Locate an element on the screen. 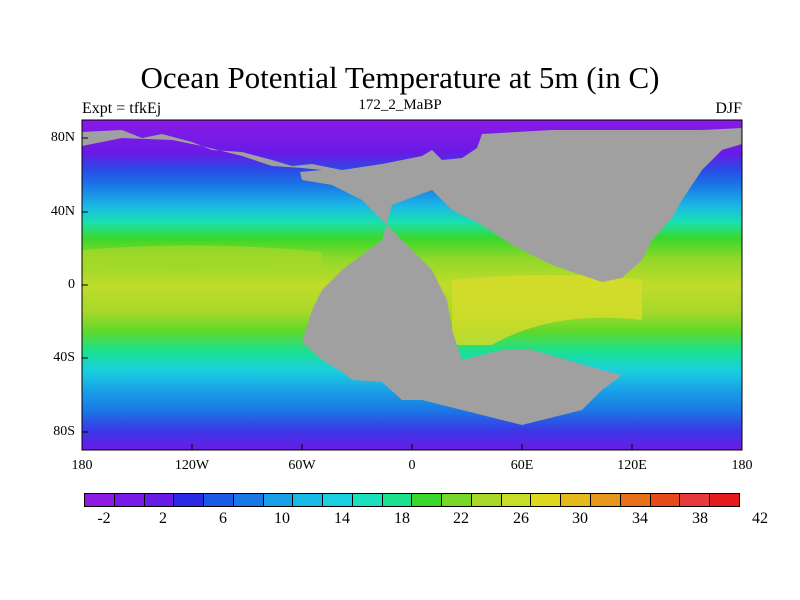 This screenshot has height=600, width=800. colorbar-label: 22 is located at coordinates (461, 518).